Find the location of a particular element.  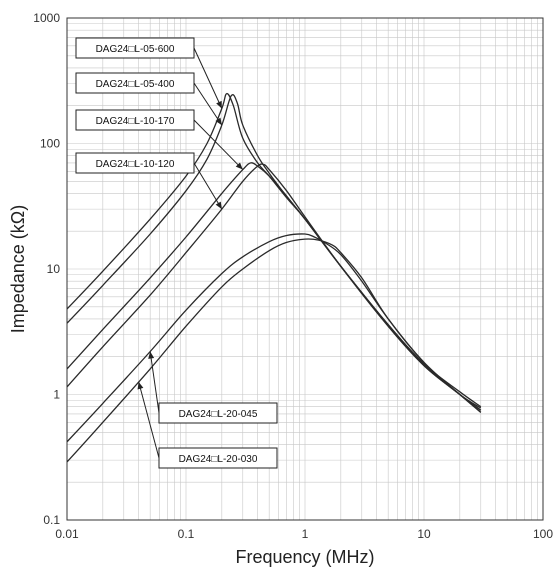

annotation-label: DAG24□L-20-045 is located at coordinates (218, 414).